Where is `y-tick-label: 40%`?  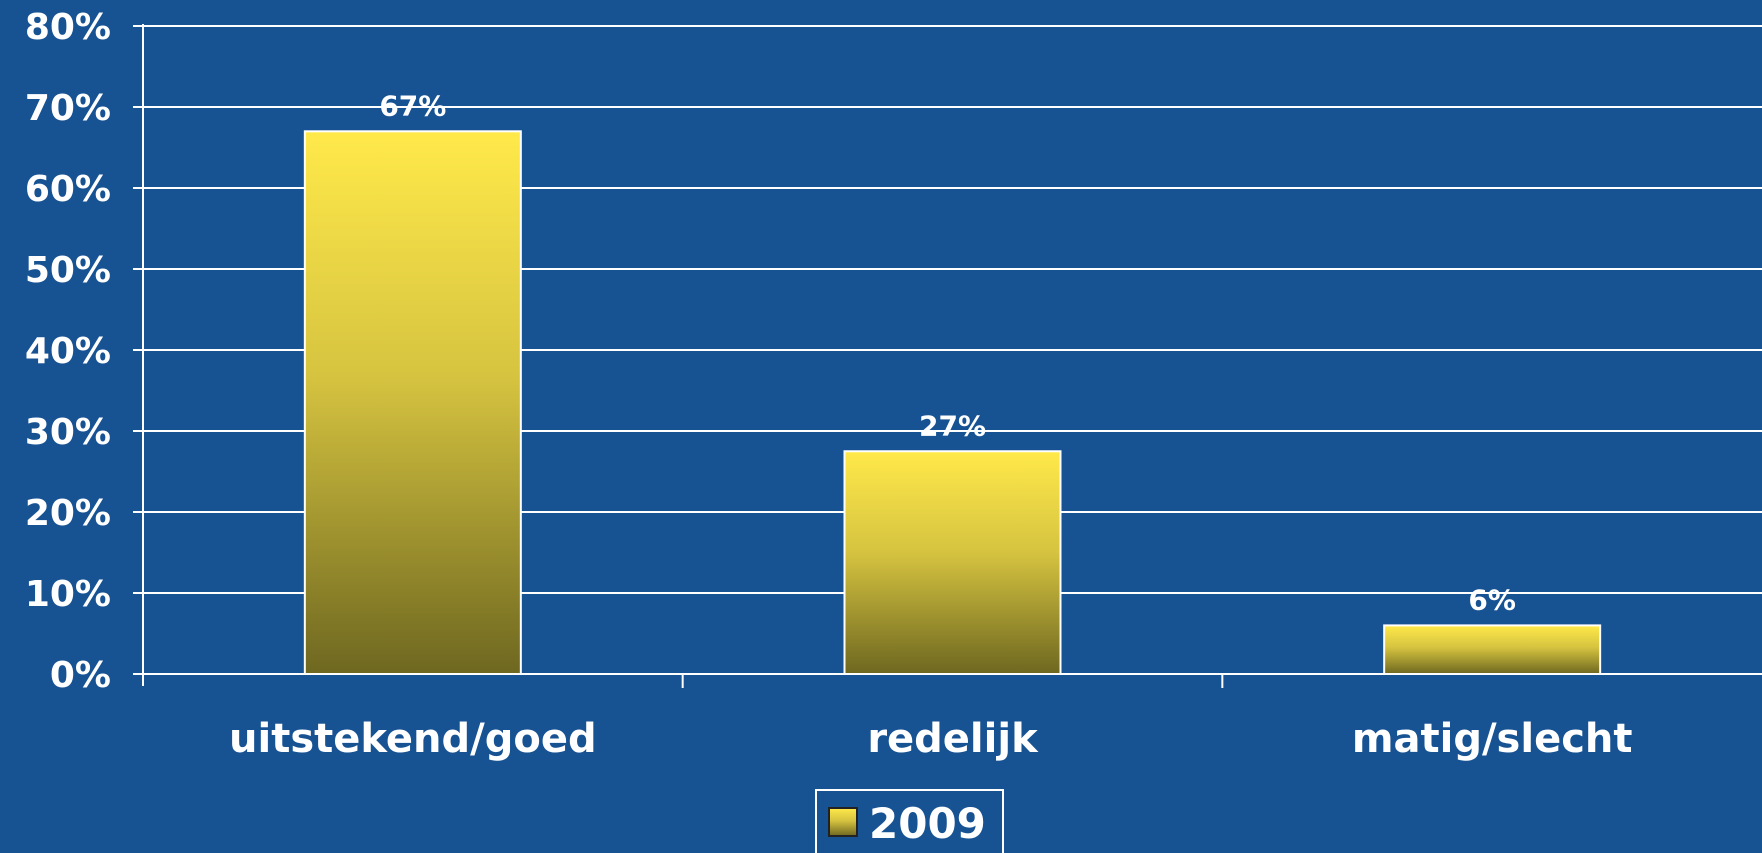 y-tick-label: 40% is located at coordinates (68, 351).